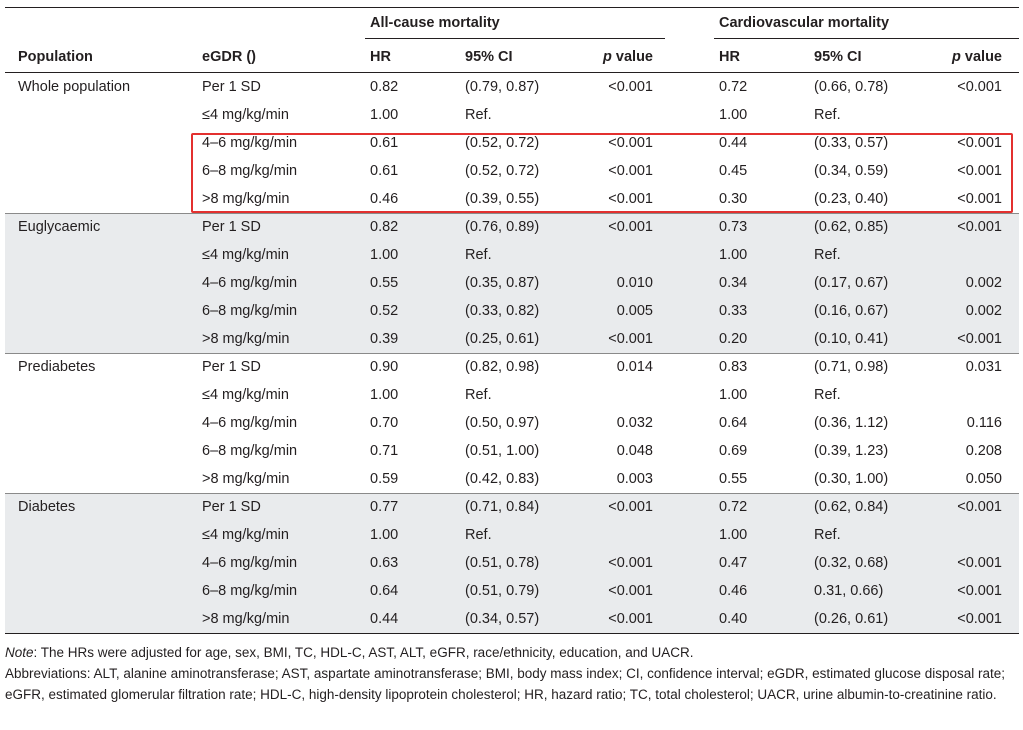 The height and width of the screenshot is (730, 1023). What do you see at coordinates (57, 367) in the screenshot?
I see `population-cell: Prediabetes` at bounding box center [57, 367].